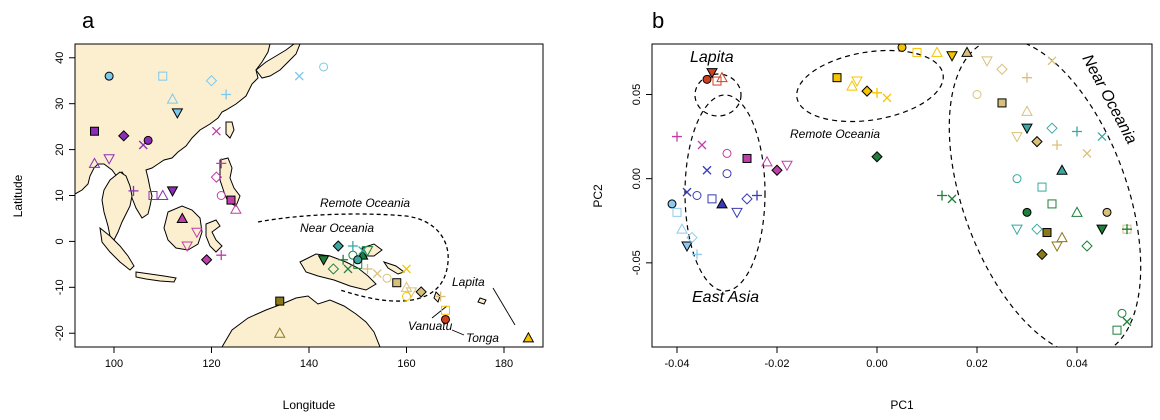 This screenshot has width=1160, height=420. Describe the element at coordinates (976, 364) in the screenshot. I see `pca-x-tick-label: 0.02` at that location.